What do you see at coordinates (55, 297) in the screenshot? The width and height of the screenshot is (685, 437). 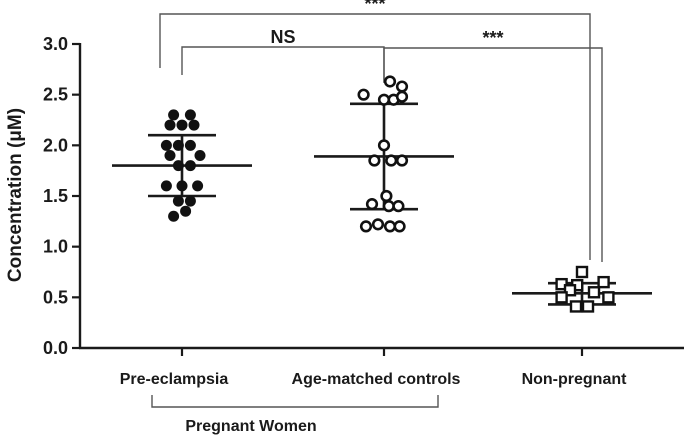 I see `y-tick-label: 0.5` at bounding box center [55, 297].